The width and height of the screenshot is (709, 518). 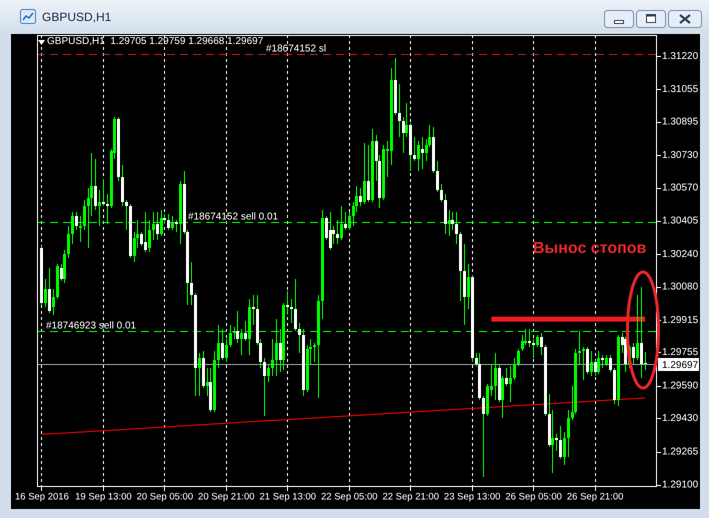 What do you see at coordinates (91, 326) in the screenshot?
I see `ref-line-label: #18746923 sell 0.01` at bounding box center [91, 326].